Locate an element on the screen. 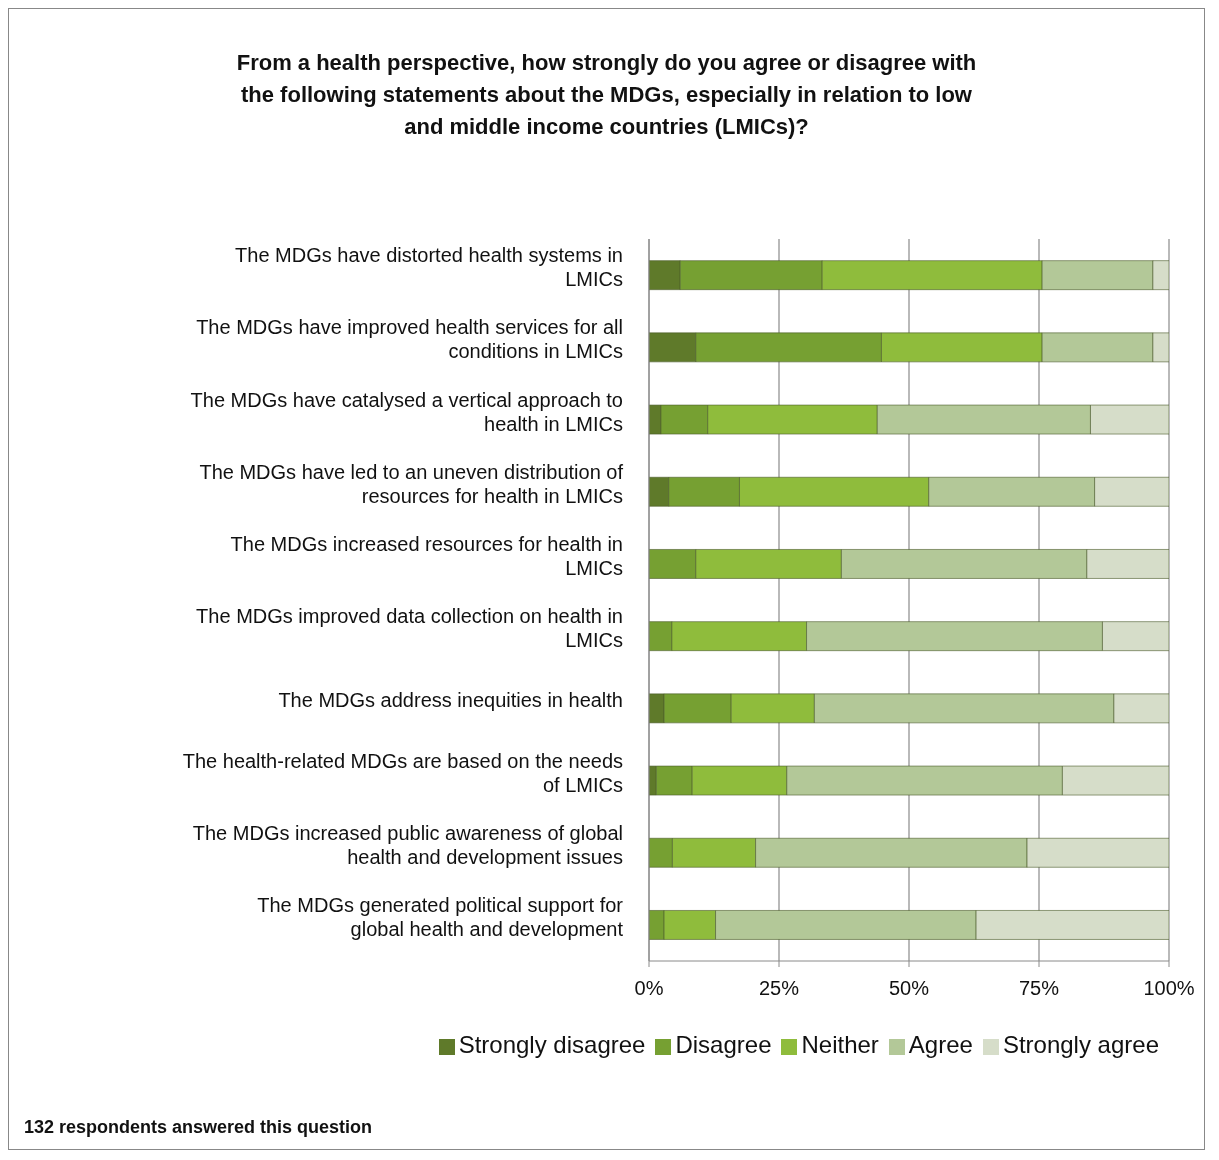 The image size is (1219, 1160). legend-label: Strongly disagree is located at coordinates (552, 1044).